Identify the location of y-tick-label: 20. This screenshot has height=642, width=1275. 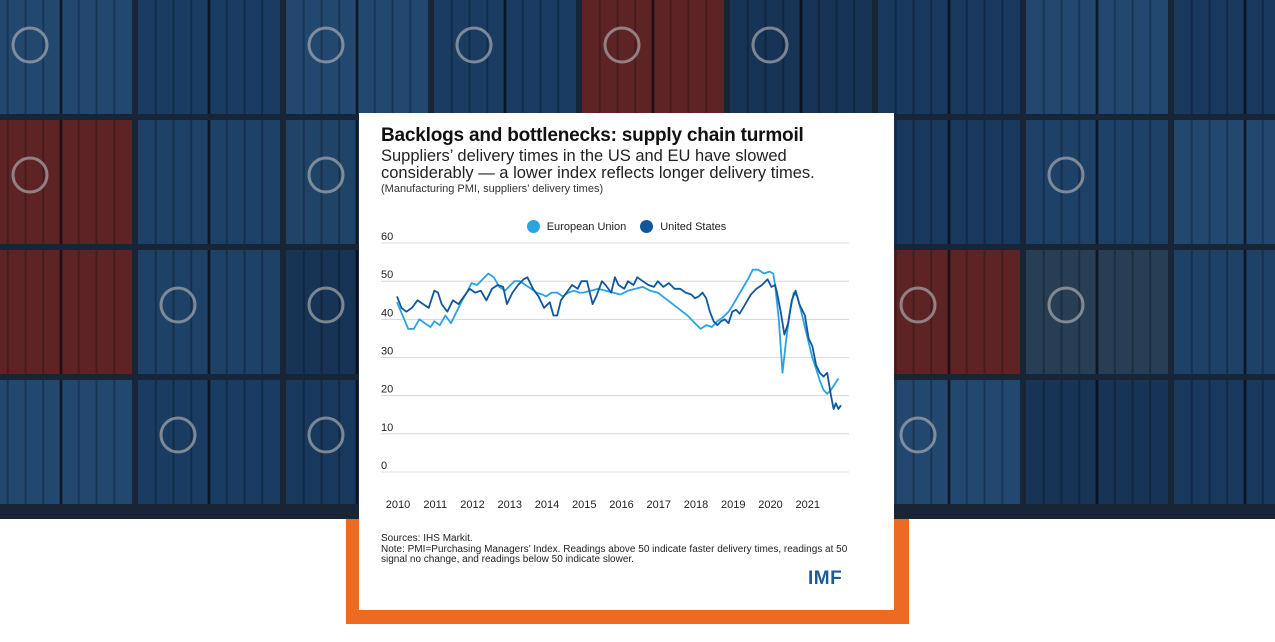
(387, 390).